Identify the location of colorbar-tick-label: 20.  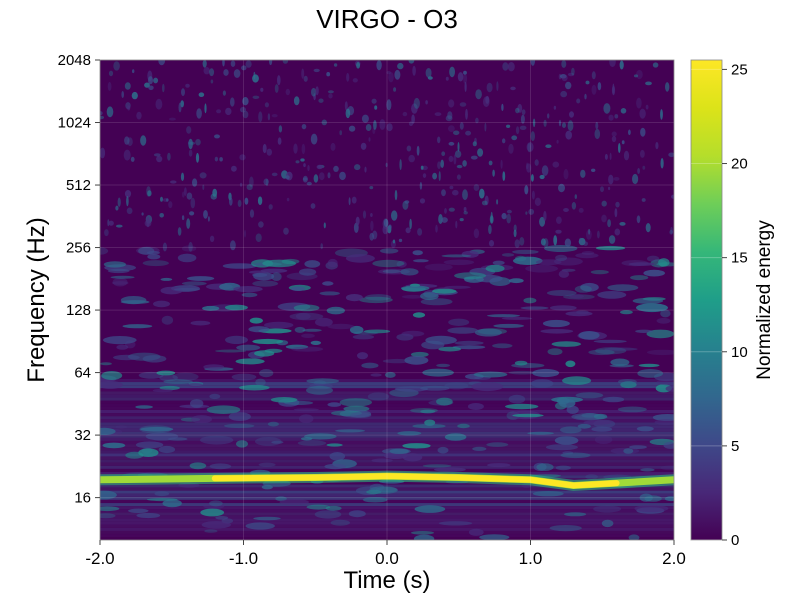
(739, 164).